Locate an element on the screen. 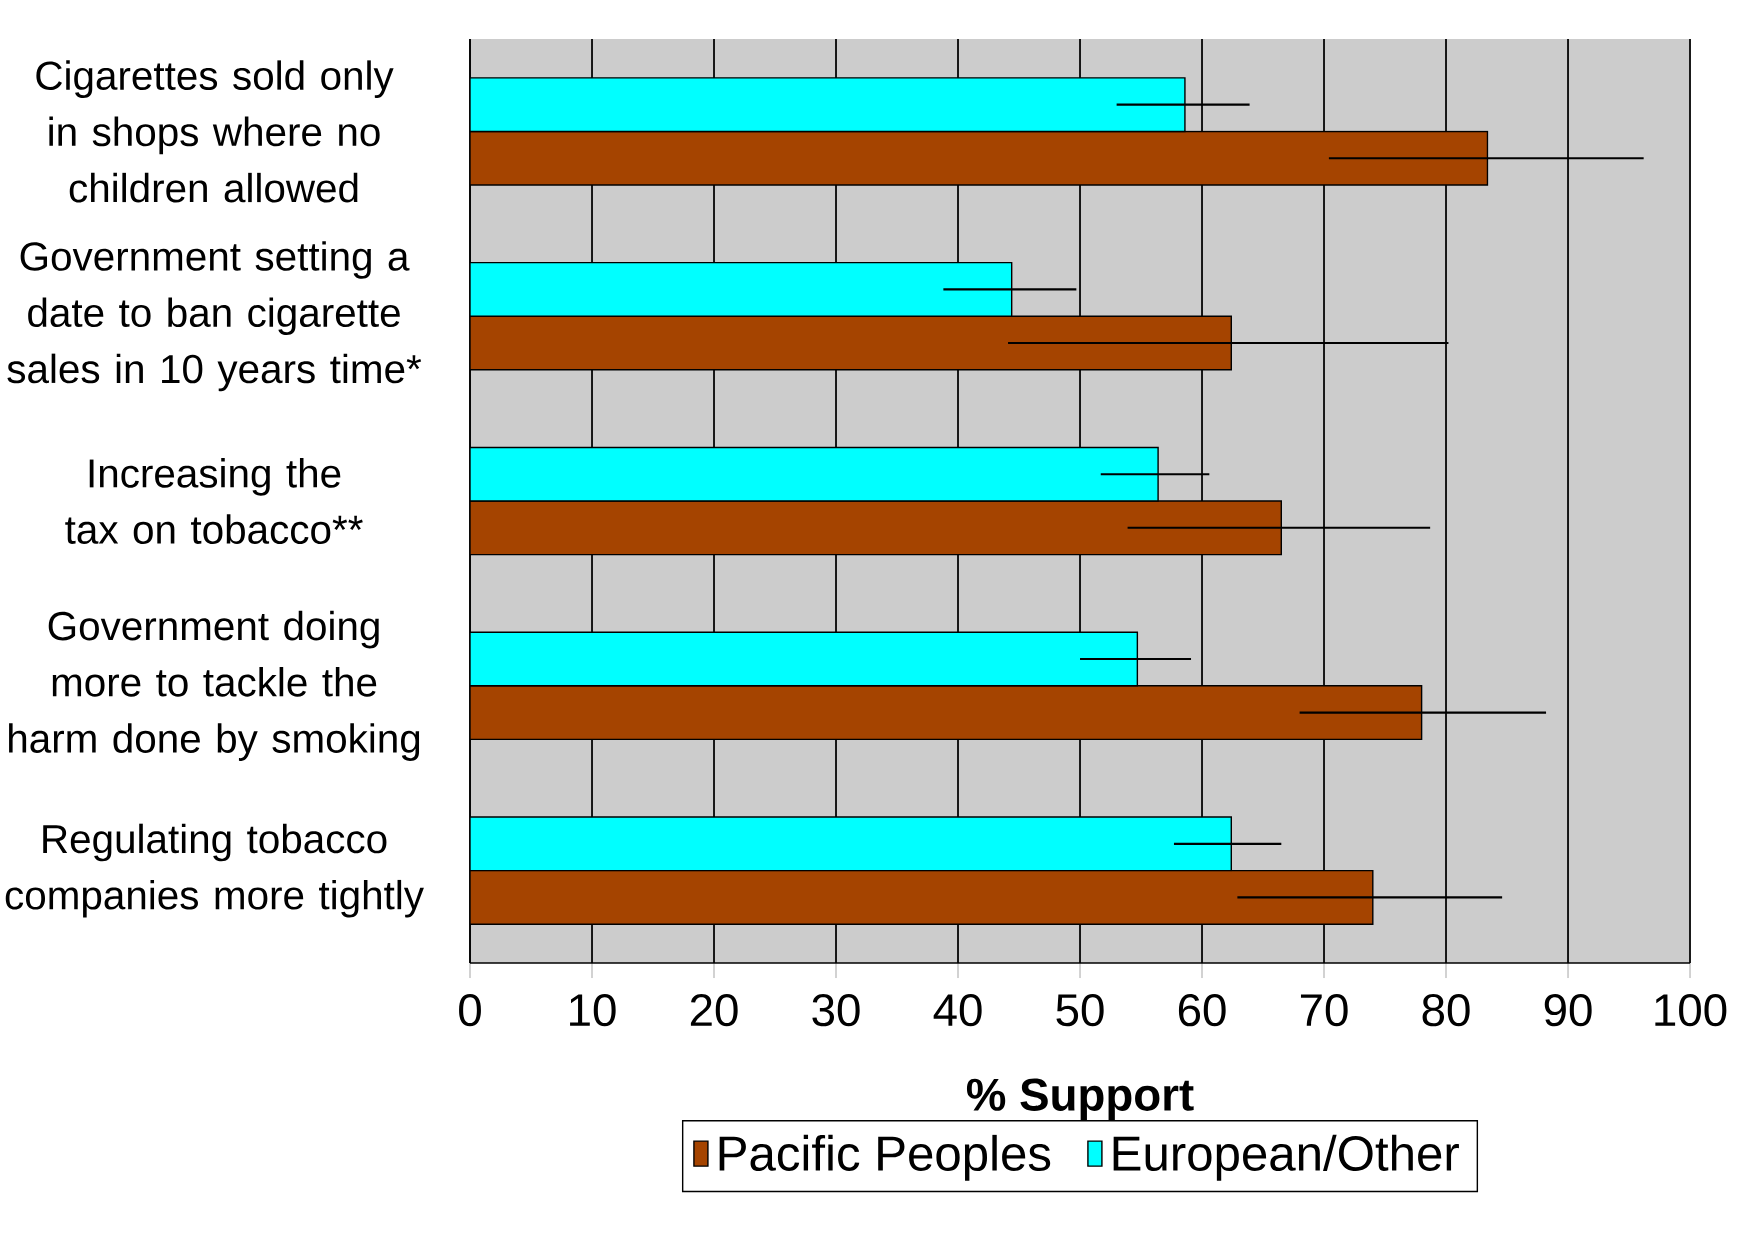 The width and height of the screenshot is (1756, 1234). y-tick-label: Regulating tobacco companies more tightly is located at coordinates (214, 870).